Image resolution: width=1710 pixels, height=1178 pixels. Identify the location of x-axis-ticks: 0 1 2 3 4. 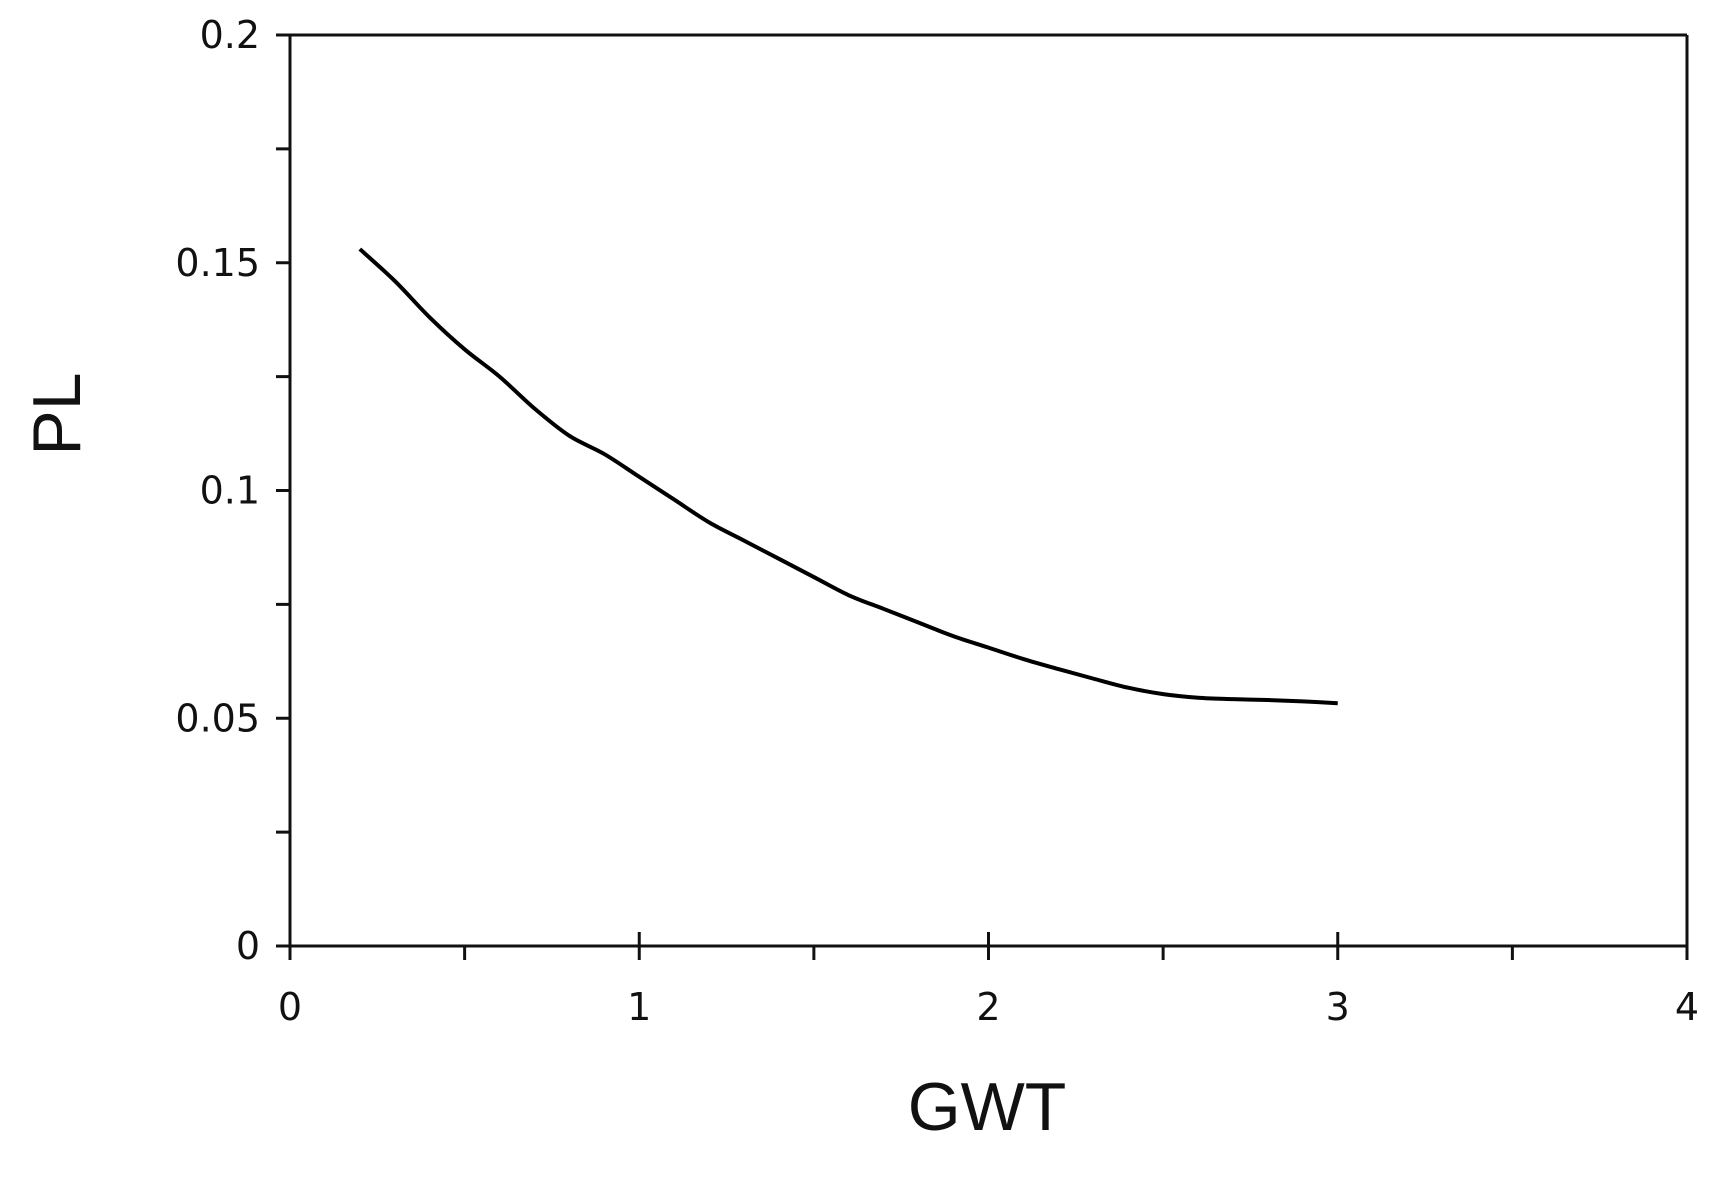
(988, 980).